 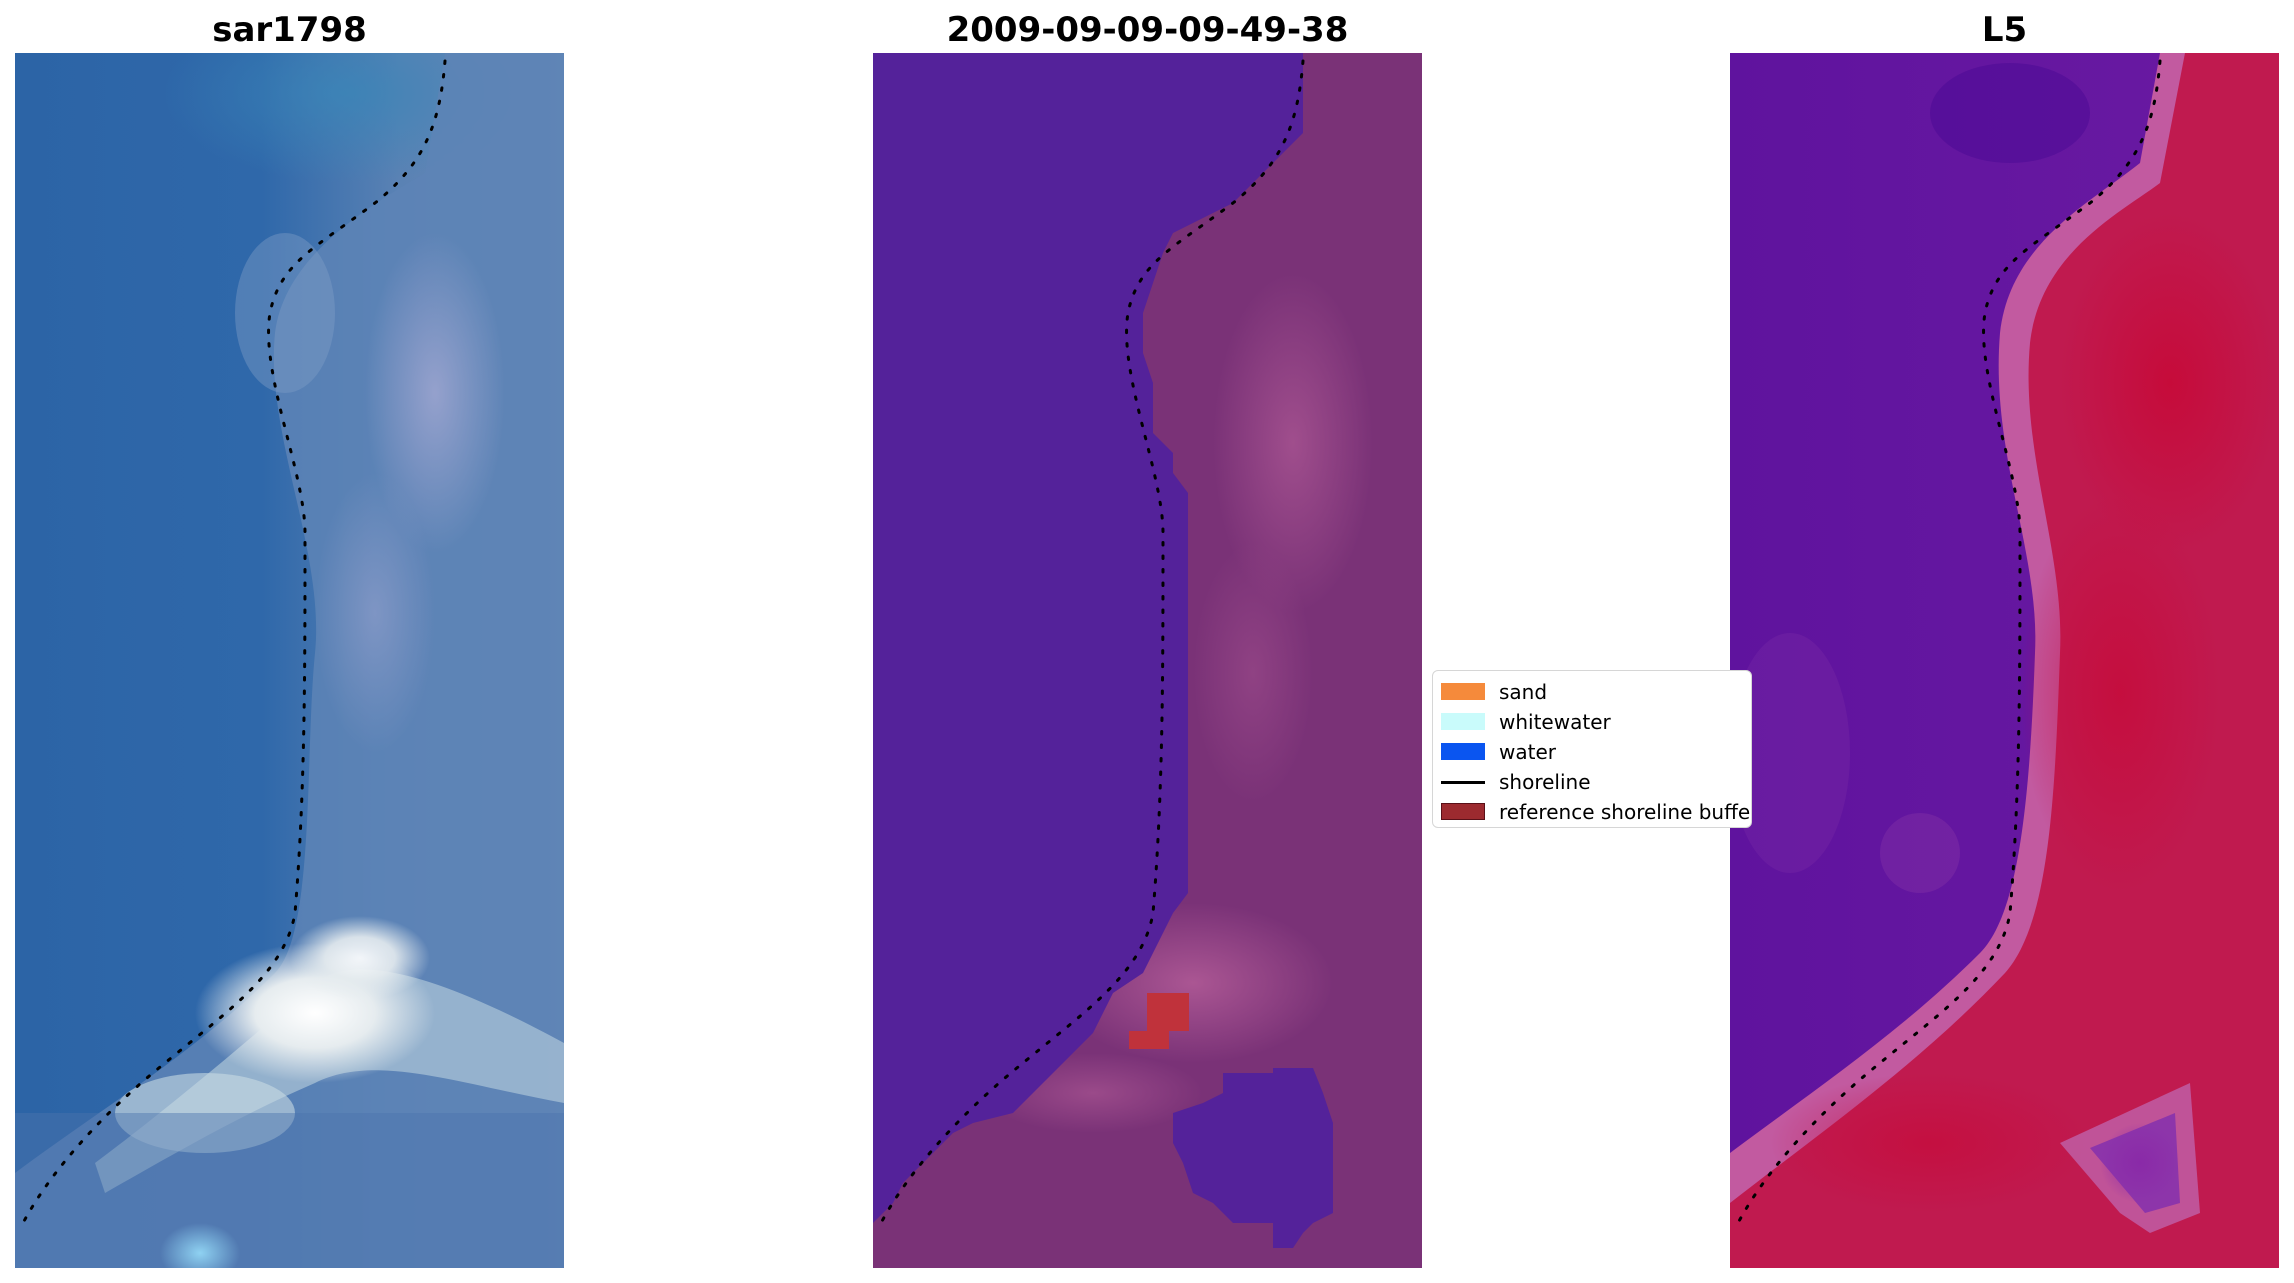 What do you see at coordinates (1592, 780) in the screenshot?
I see `legend-item-shoreline: shoreline` at bounding box center [1592, 780].